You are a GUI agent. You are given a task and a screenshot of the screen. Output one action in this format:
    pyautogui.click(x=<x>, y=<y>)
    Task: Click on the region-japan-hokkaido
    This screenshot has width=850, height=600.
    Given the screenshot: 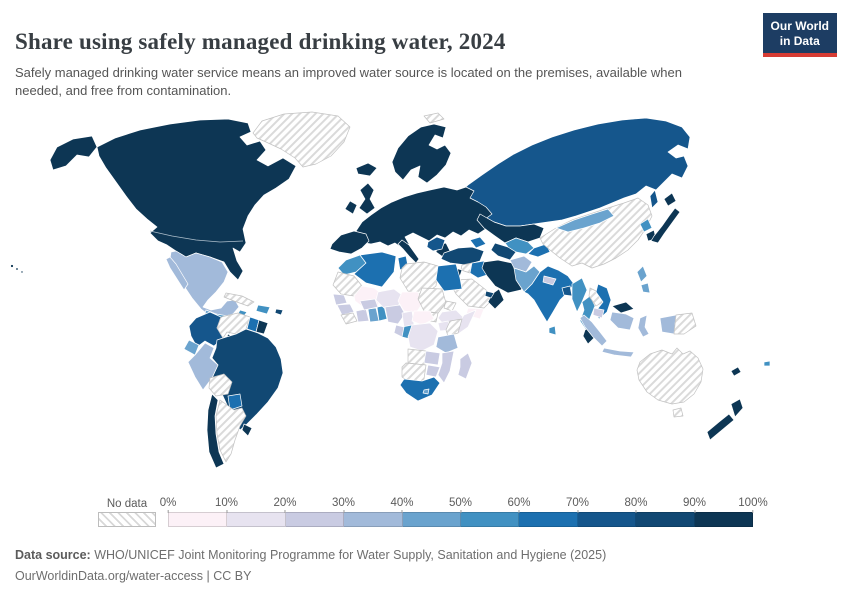 What is the action you would take?
    pyautogui.click(x=670, y=199)
    